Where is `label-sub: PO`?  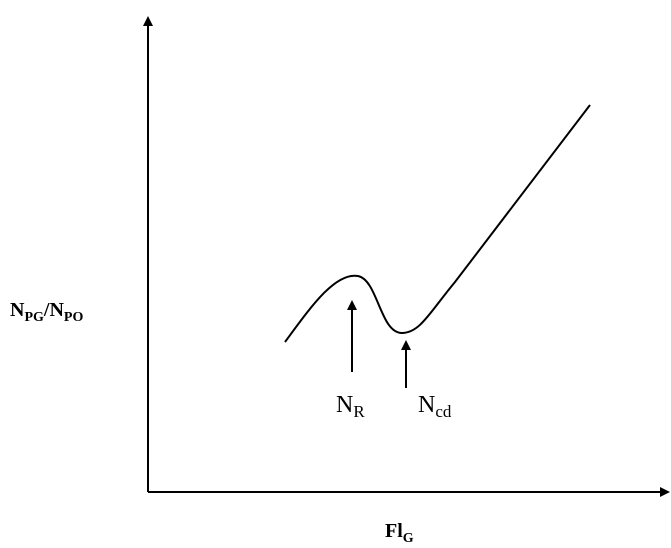
label-sub: PO is located at coordinates (74, 317).